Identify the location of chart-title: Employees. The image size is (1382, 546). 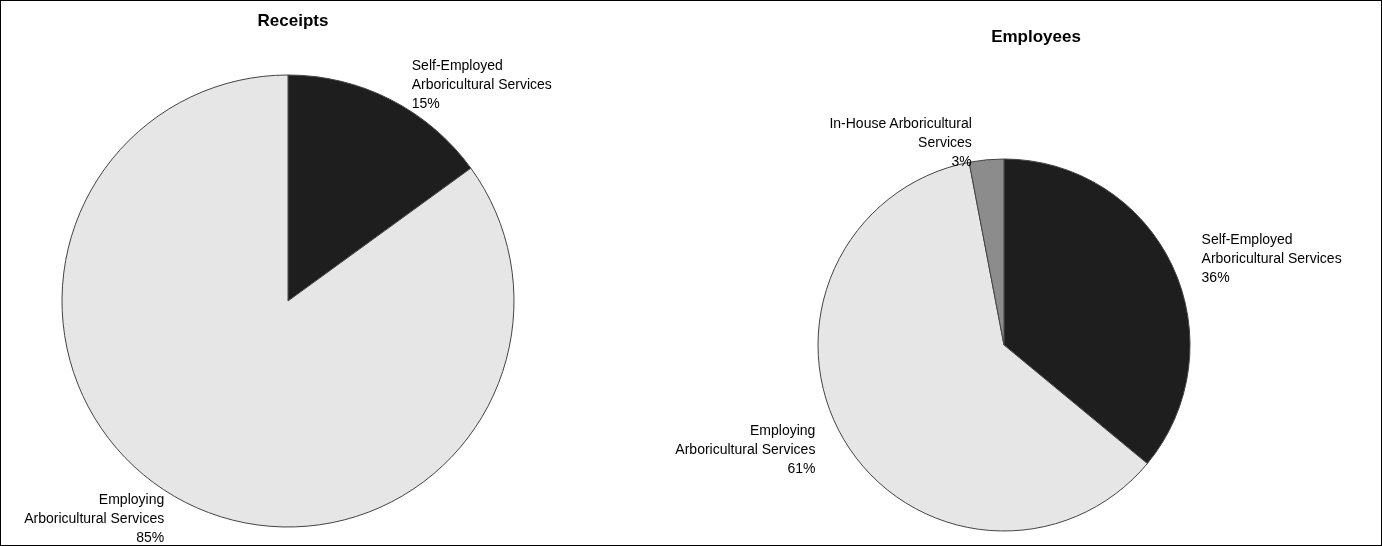
(1036, 36).